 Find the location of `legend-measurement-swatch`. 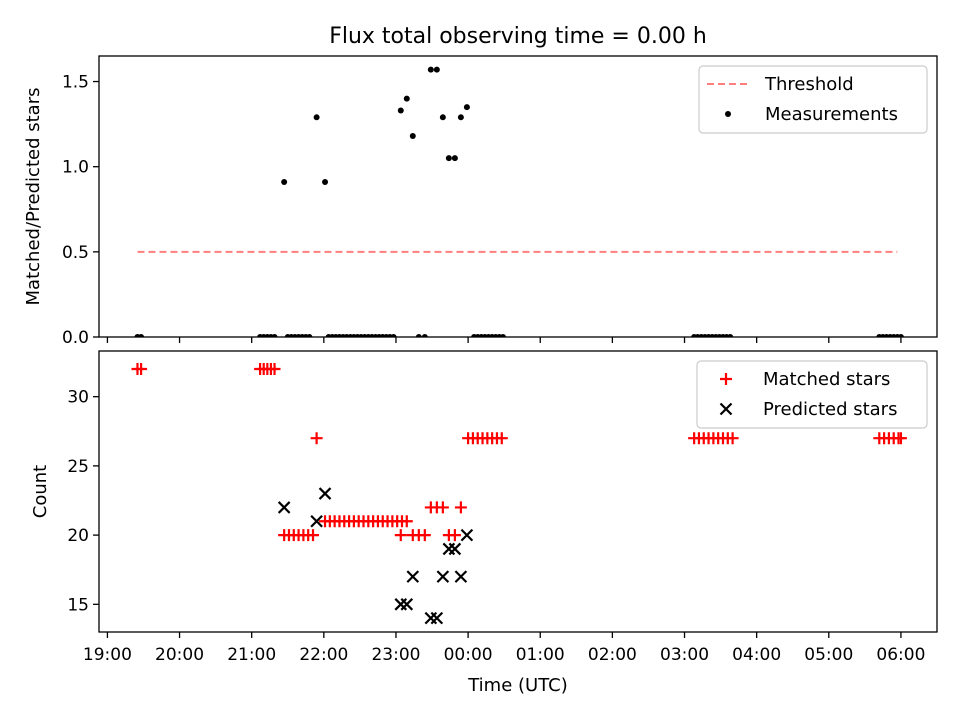

legend-measurement-swatch is located at coordinates (728, 114).